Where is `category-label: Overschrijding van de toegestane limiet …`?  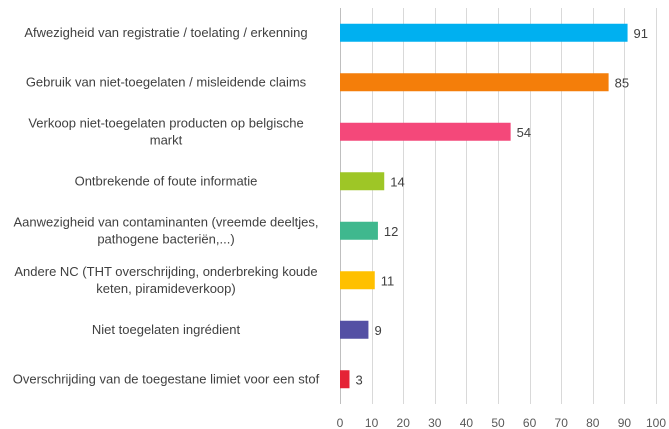
category-label: Overschrijding van de toegestane limiet … is located at coordinates (166, 378).